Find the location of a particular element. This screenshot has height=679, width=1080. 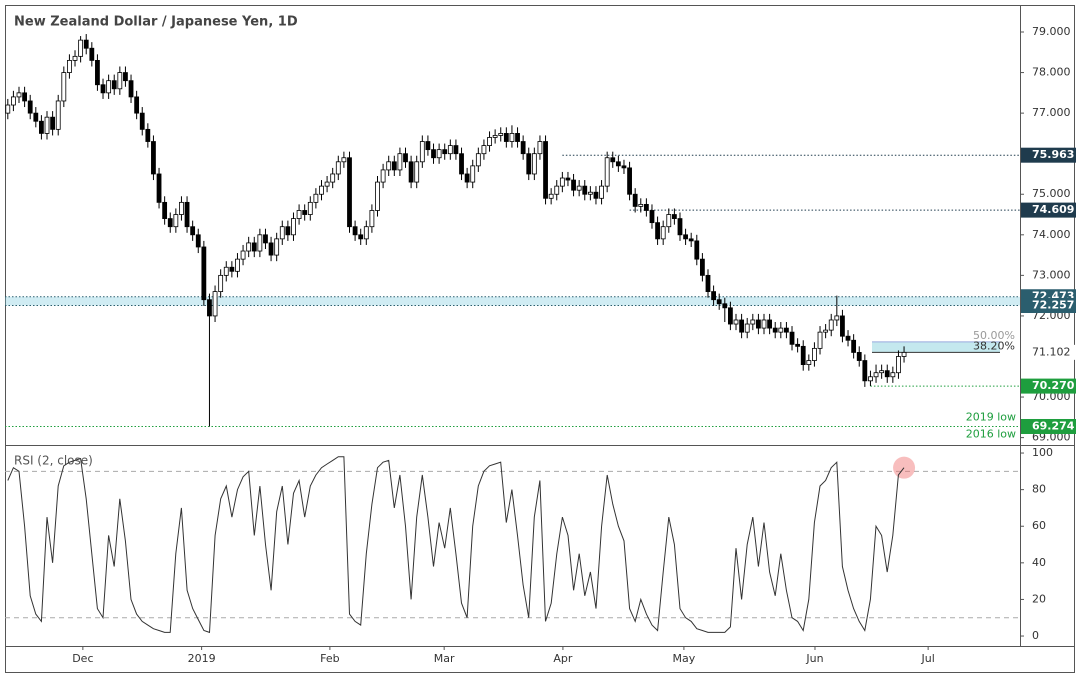

rsi-y-tick-label: 20 is located at coordinates (1039, 598).